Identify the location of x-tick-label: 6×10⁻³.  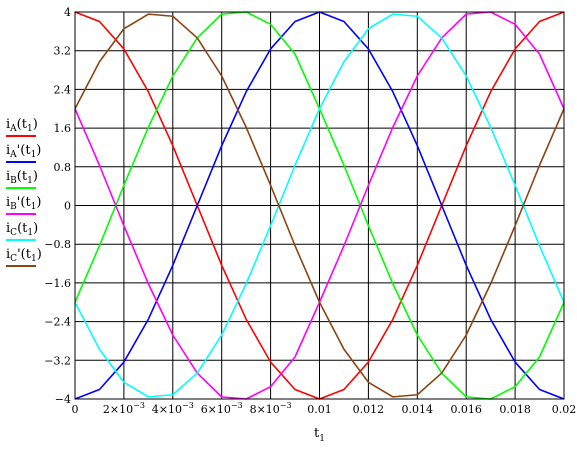
(222, 408).